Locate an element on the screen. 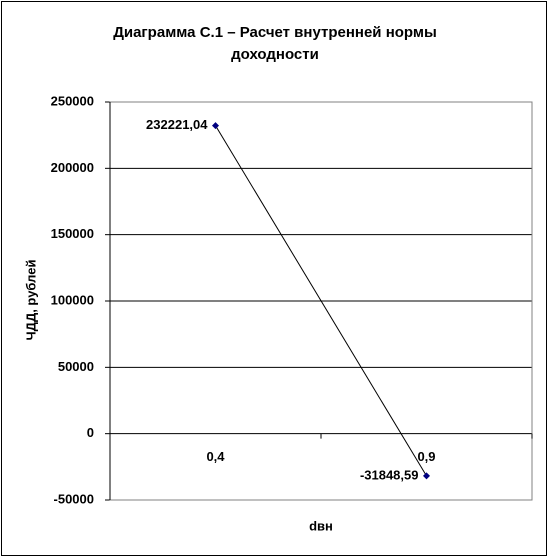 This screenshot has height=558, width=549. y-tick-label: 250000 is located at coordinates (72, 100).